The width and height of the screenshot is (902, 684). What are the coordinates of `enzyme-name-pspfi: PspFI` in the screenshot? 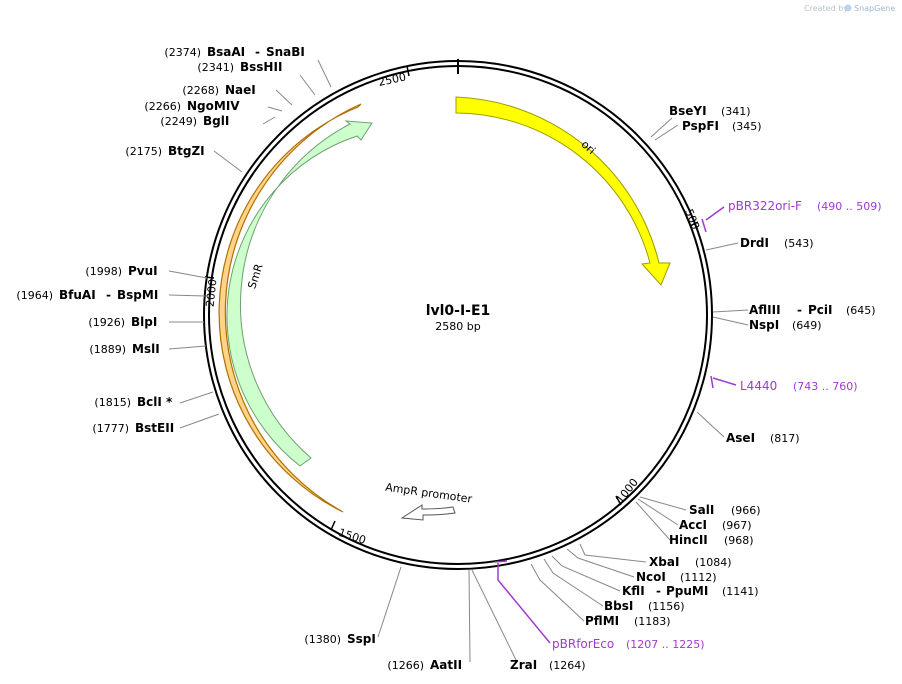 It's located at (700, 126).